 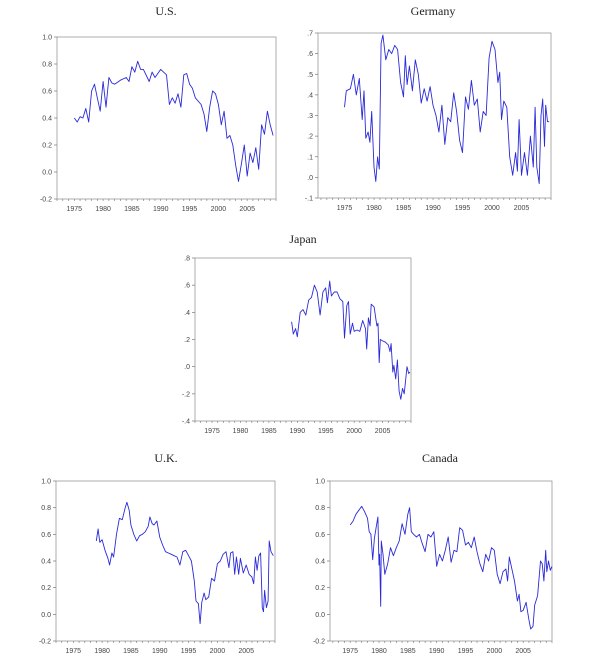 I want to click on chart-title-us: U.S., so click(x=166, y=11).